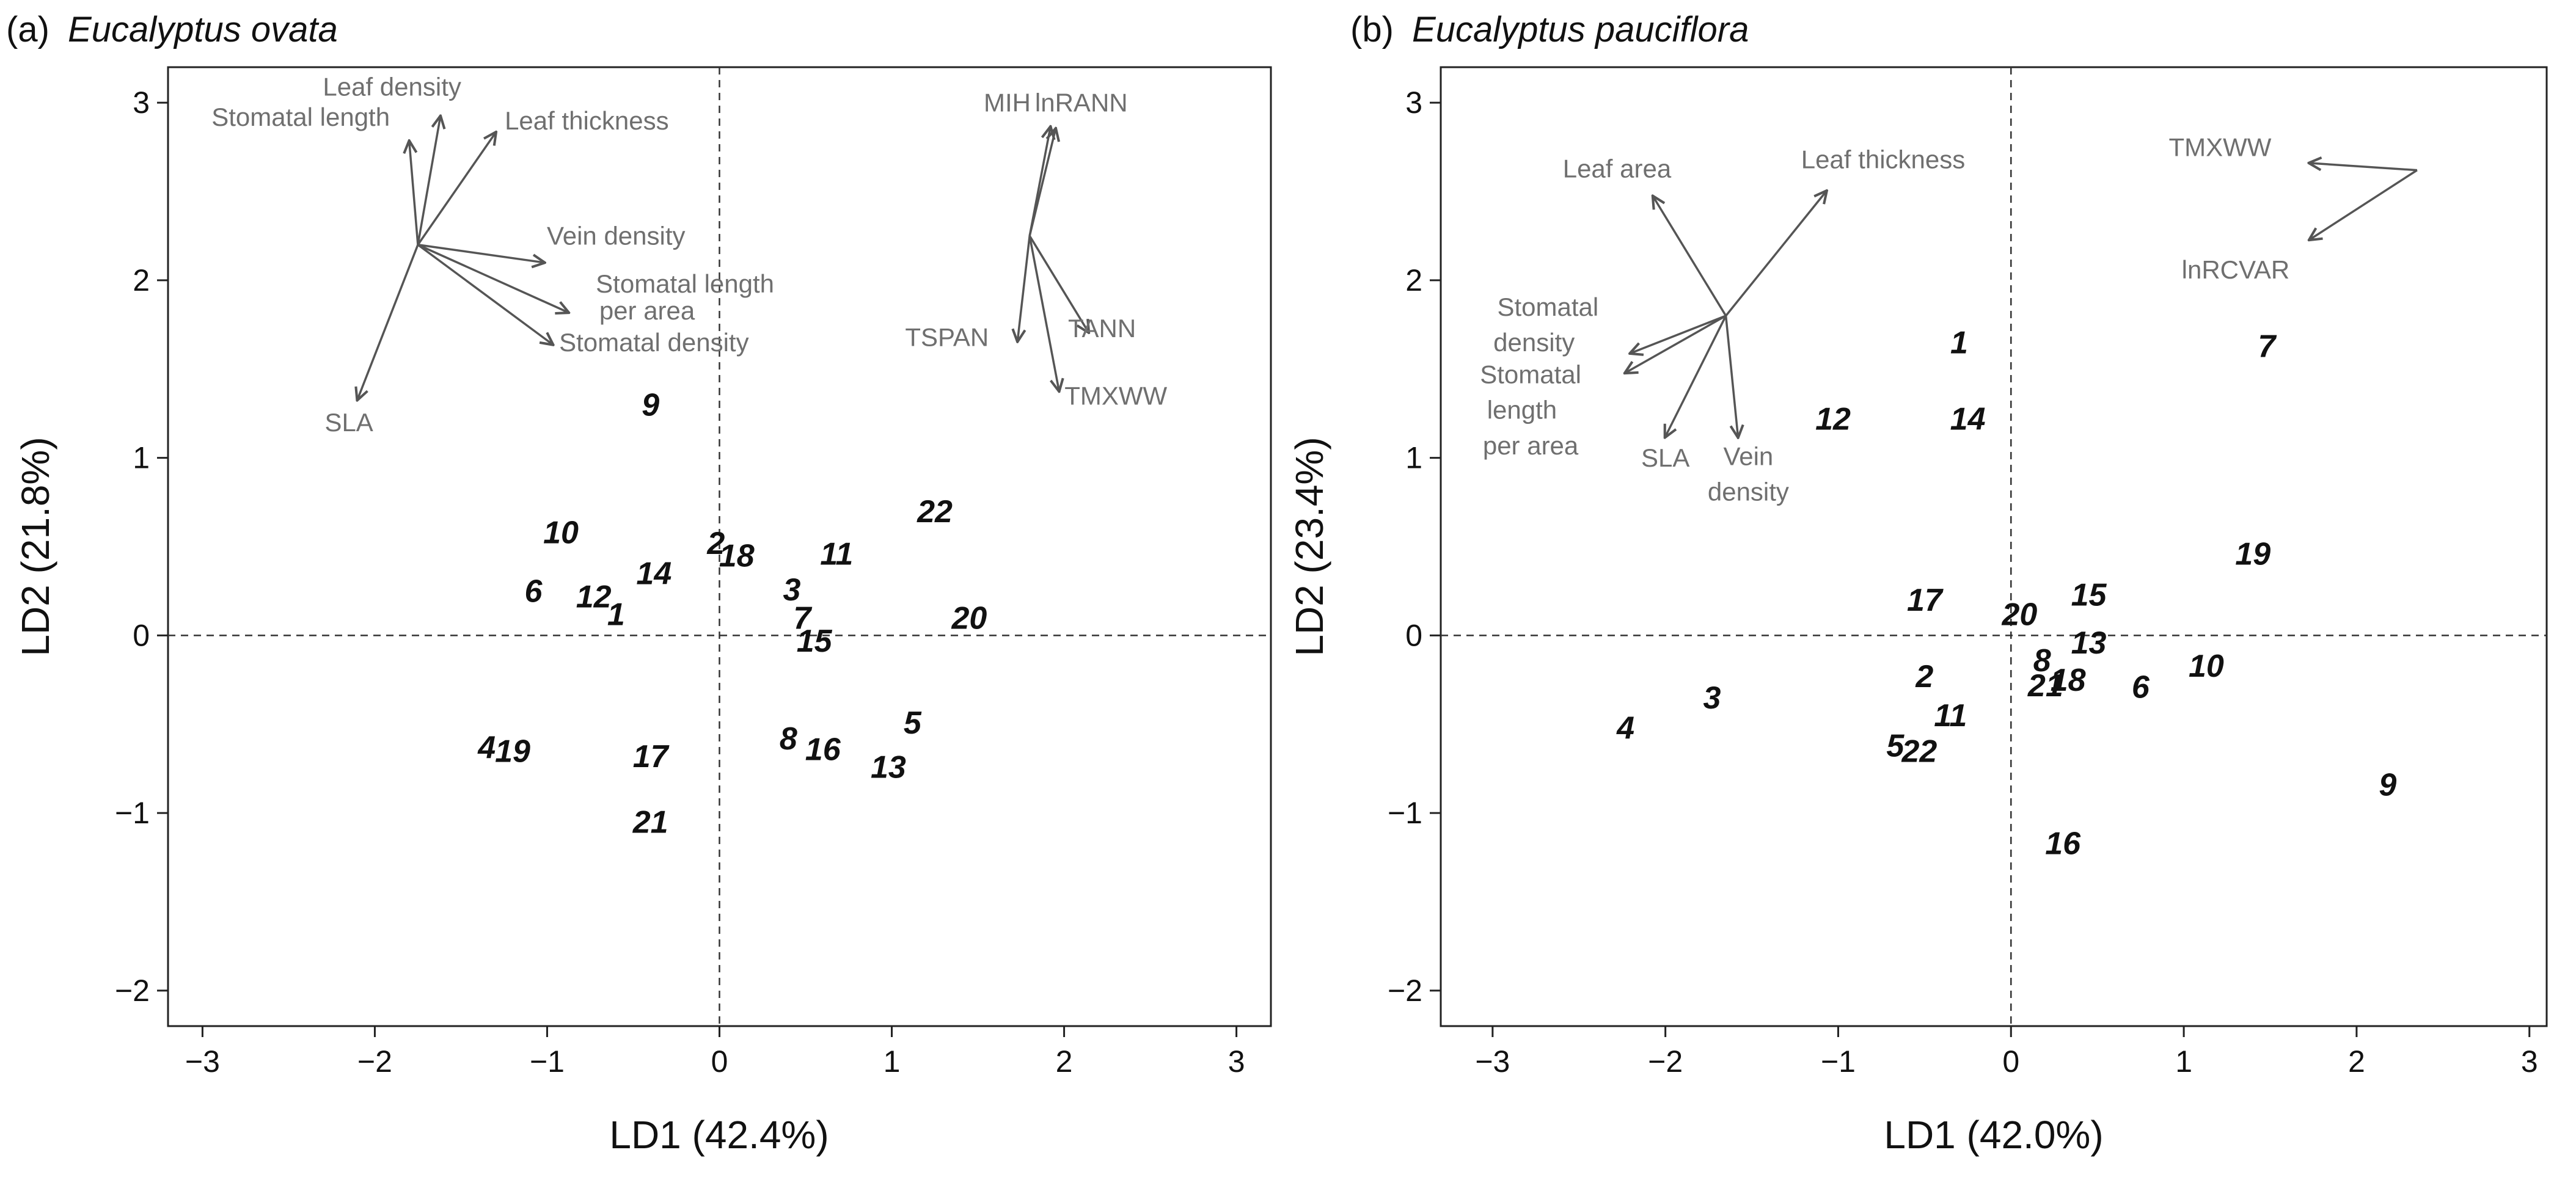  What do you see at coordinates (141, 547) in the screenshot?
I see `panel-a-y-axis: −2 −1 0 1 2 3` at bounding box center [141, 547].